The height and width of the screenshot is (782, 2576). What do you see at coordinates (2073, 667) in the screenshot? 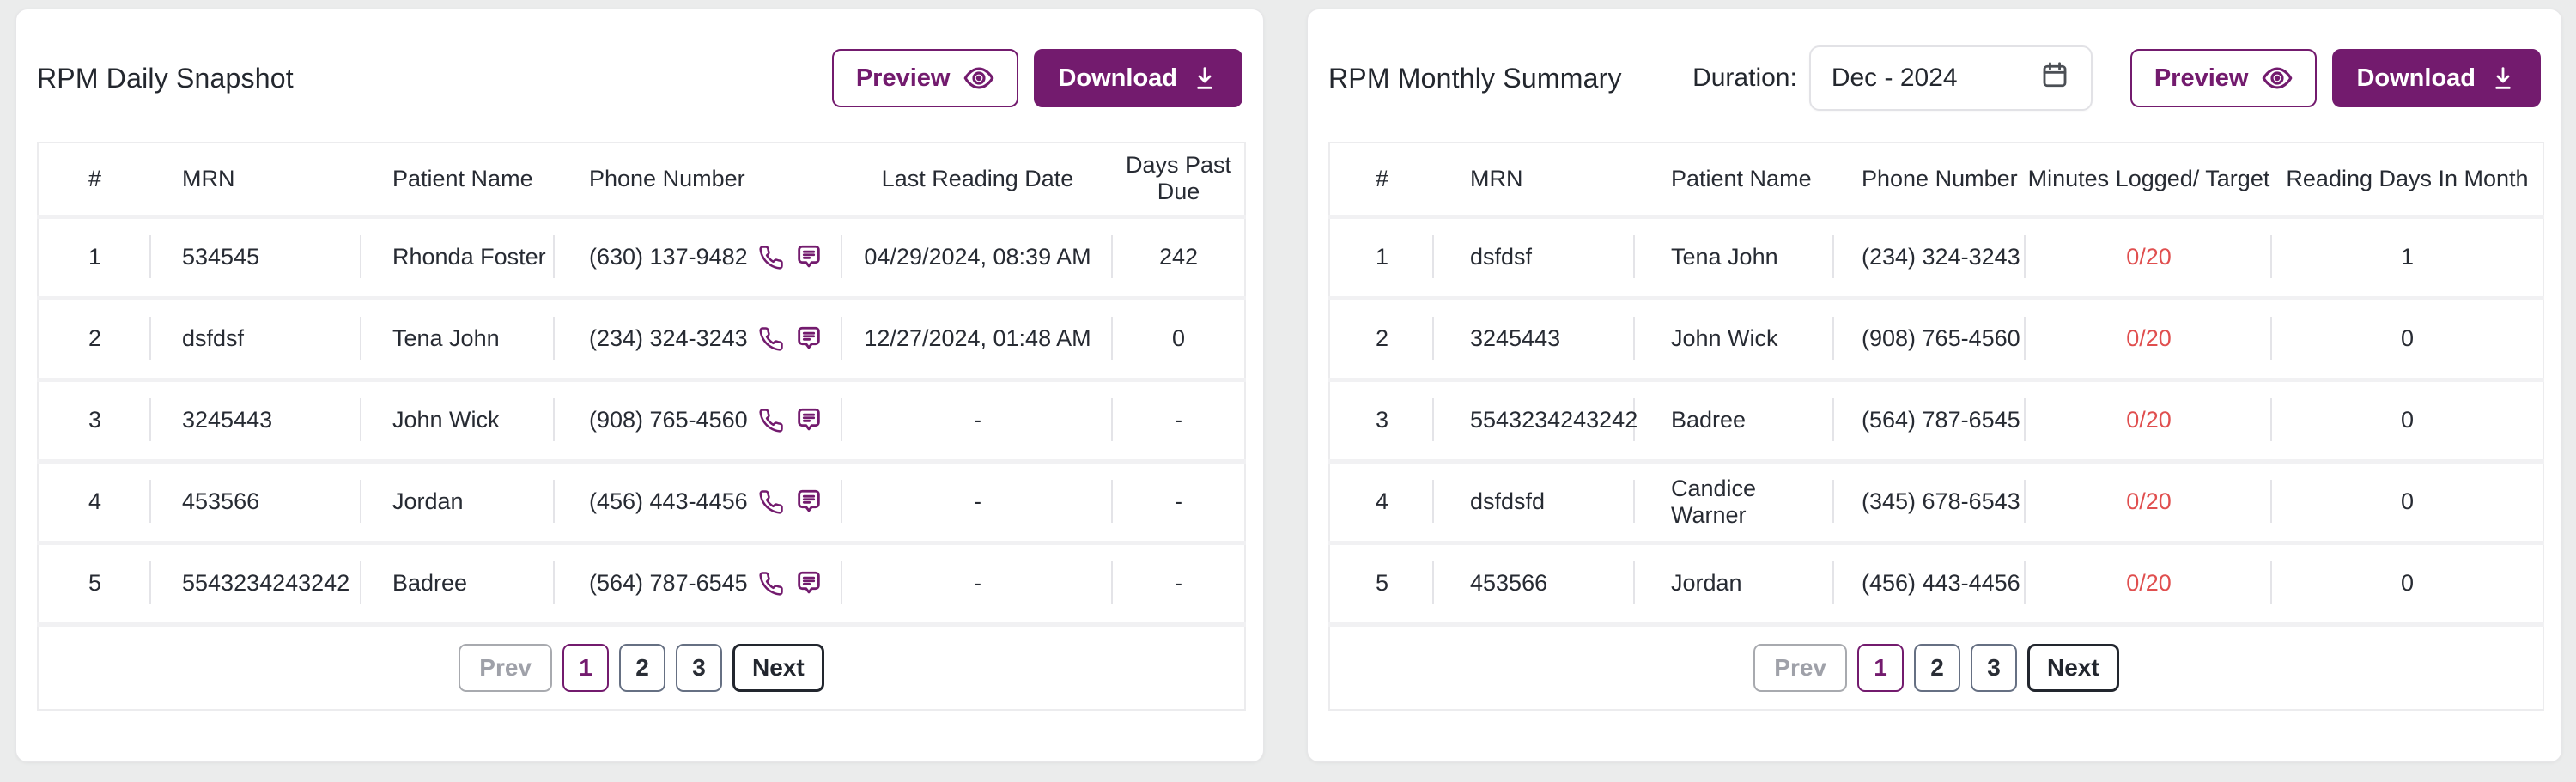
I see `monthly-next-button: Next` at bounding box center [2073, 667].